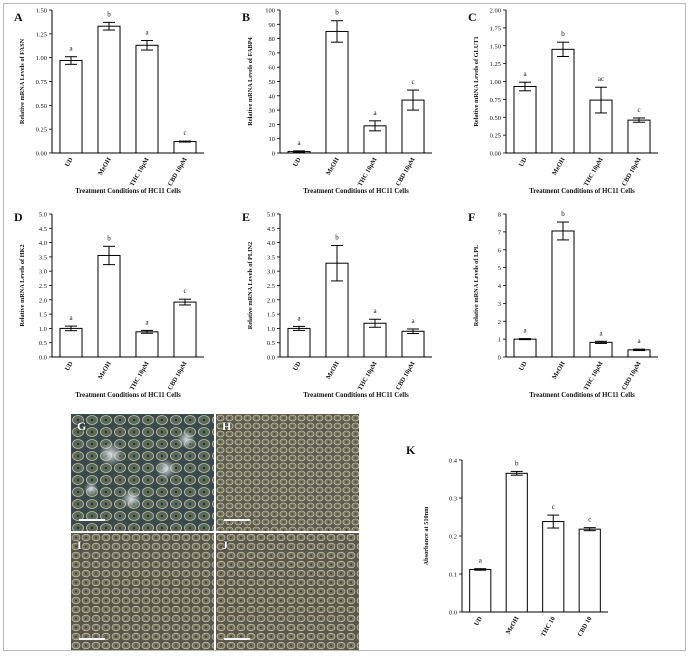 The image size is (691, 656). I want to click on y-tick-label: 1, so click(499, 340).